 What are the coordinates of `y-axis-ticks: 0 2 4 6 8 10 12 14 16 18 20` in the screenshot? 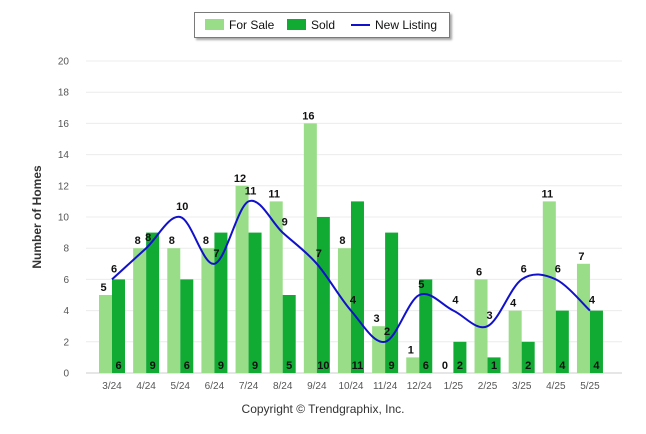 It's located at (64, 218).